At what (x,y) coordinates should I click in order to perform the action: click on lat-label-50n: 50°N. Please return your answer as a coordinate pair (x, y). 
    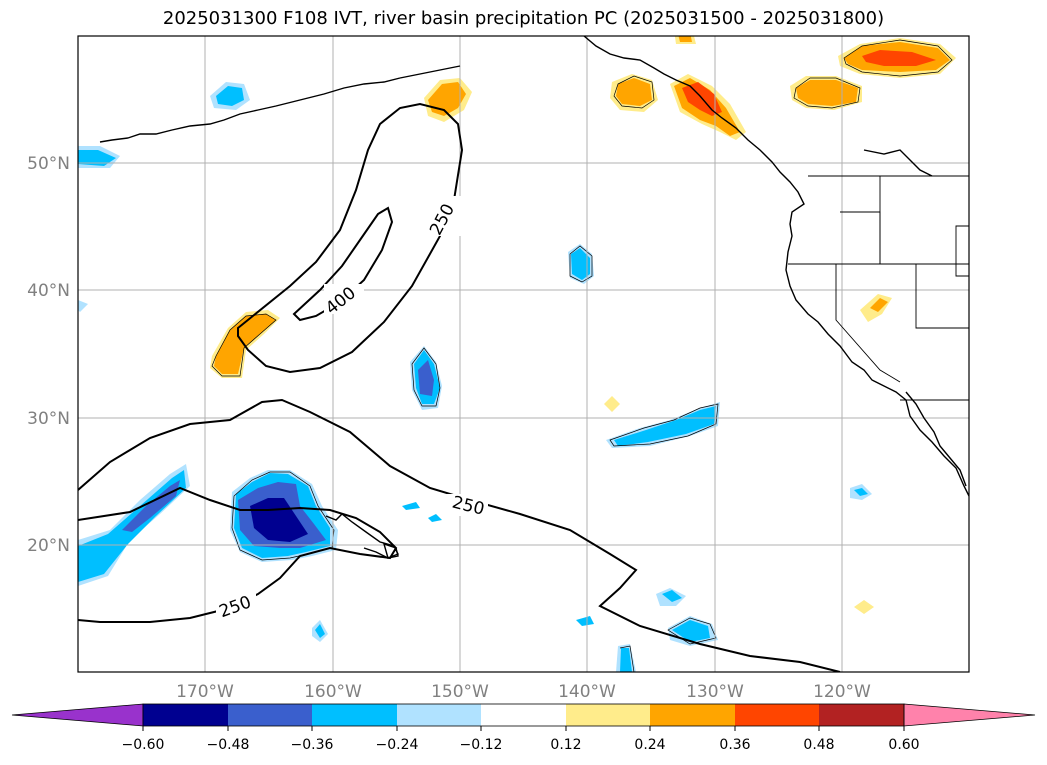
    Looking at the image, I should click on (48, 164).